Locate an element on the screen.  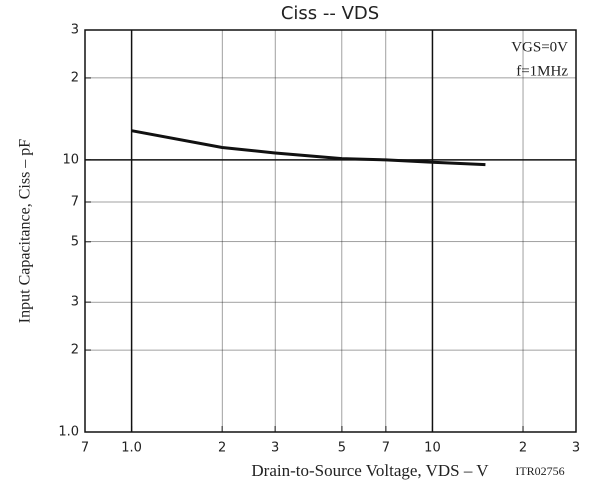
y-tick-label: 1.0 is located at coordinates (68, 432).